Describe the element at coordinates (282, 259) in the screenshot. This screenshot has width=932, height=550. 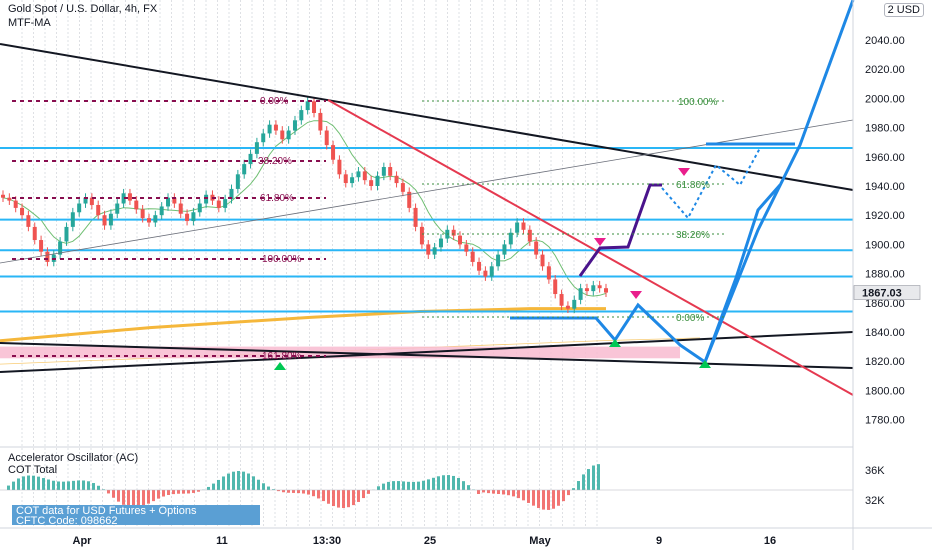
I see `fib-label-left: 100.00%` at that location.